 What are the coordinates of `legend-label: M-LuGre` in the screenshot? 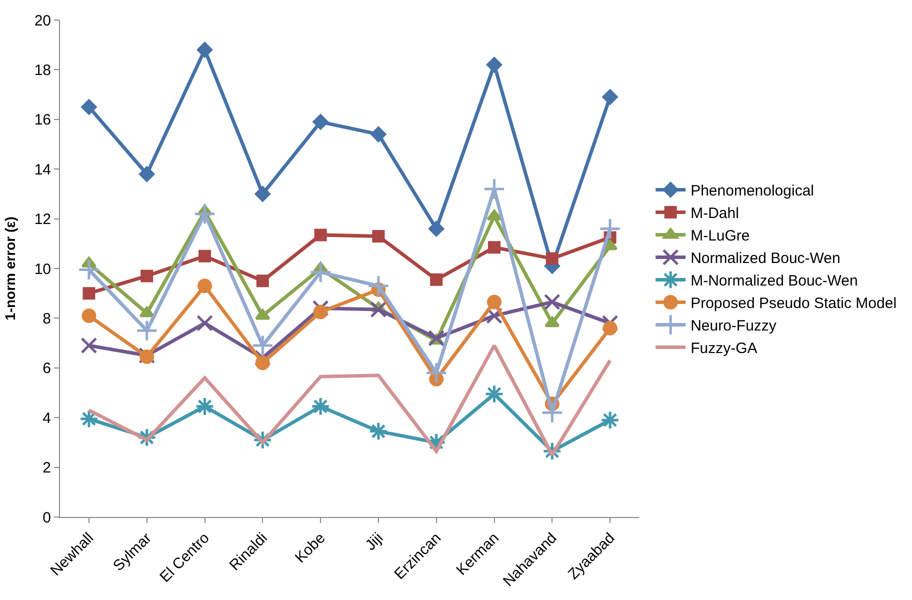 It's located at (720, 236).